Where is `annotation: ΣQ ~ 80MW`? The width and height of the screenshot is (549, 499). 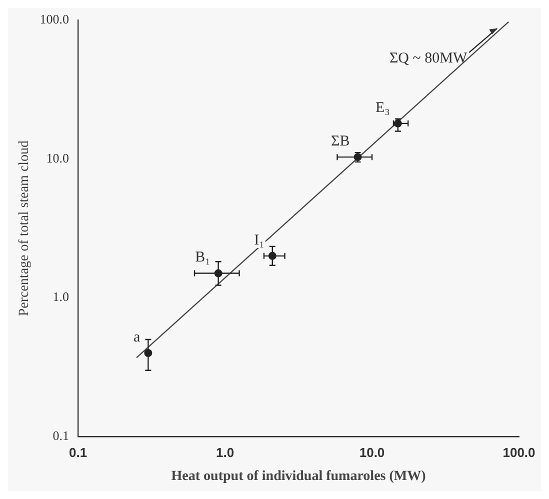
annotation: ΣQ ~ 80MW is located at coordinates (428, 58).